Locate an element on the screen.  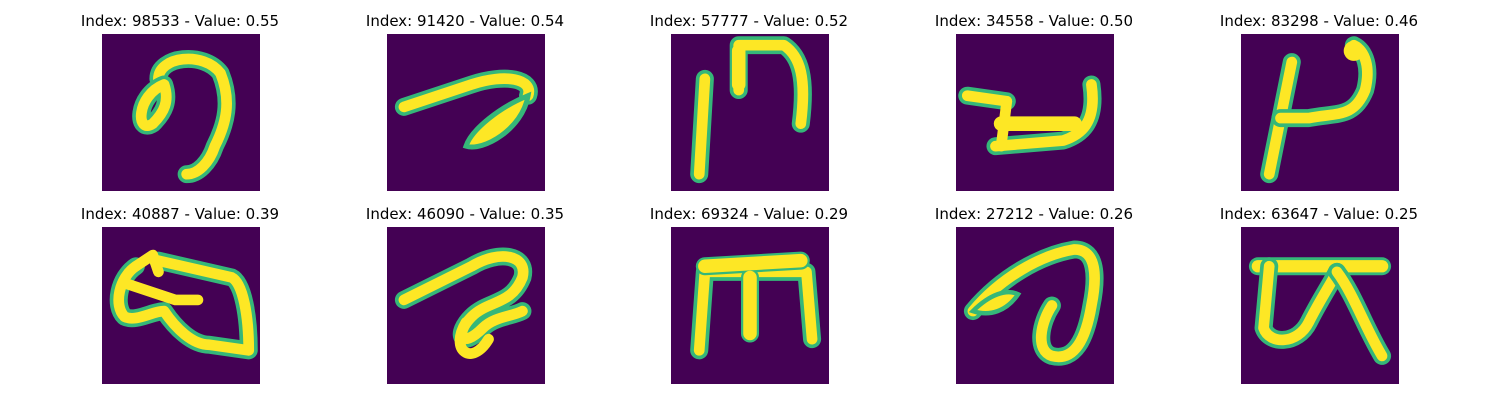
panel-title: Index: 40887 - Value: 0.39 is located at coordinates (180, 214).